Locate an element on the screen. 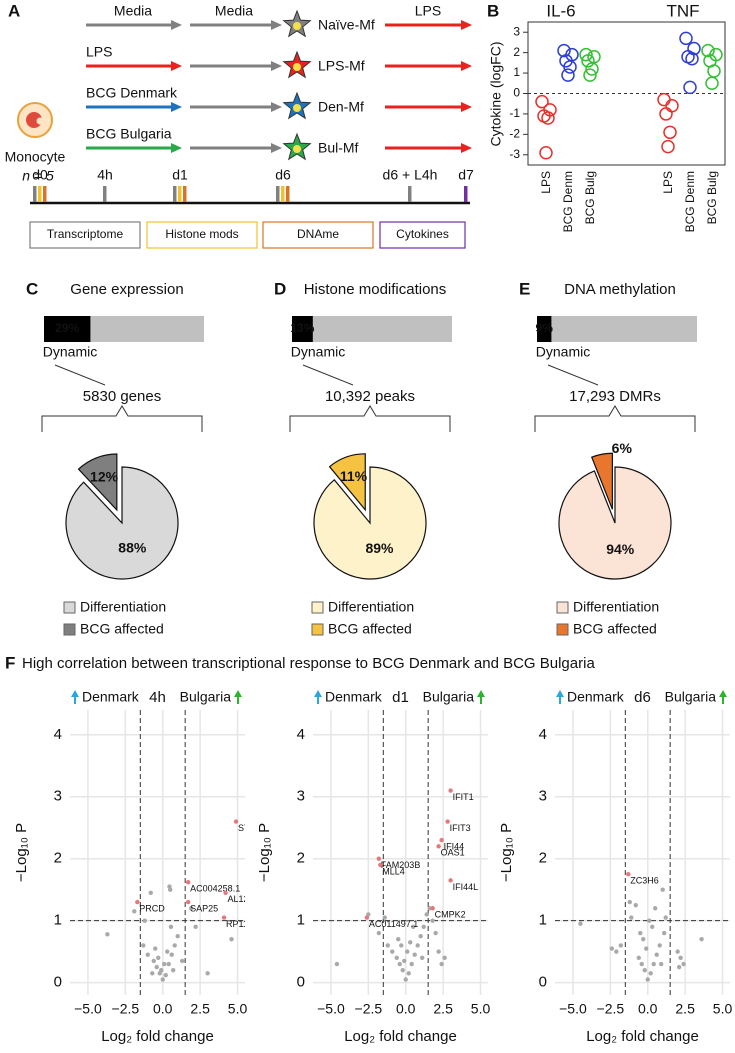  total-label: 10,392 peaks is located at coordinates (370, 396).